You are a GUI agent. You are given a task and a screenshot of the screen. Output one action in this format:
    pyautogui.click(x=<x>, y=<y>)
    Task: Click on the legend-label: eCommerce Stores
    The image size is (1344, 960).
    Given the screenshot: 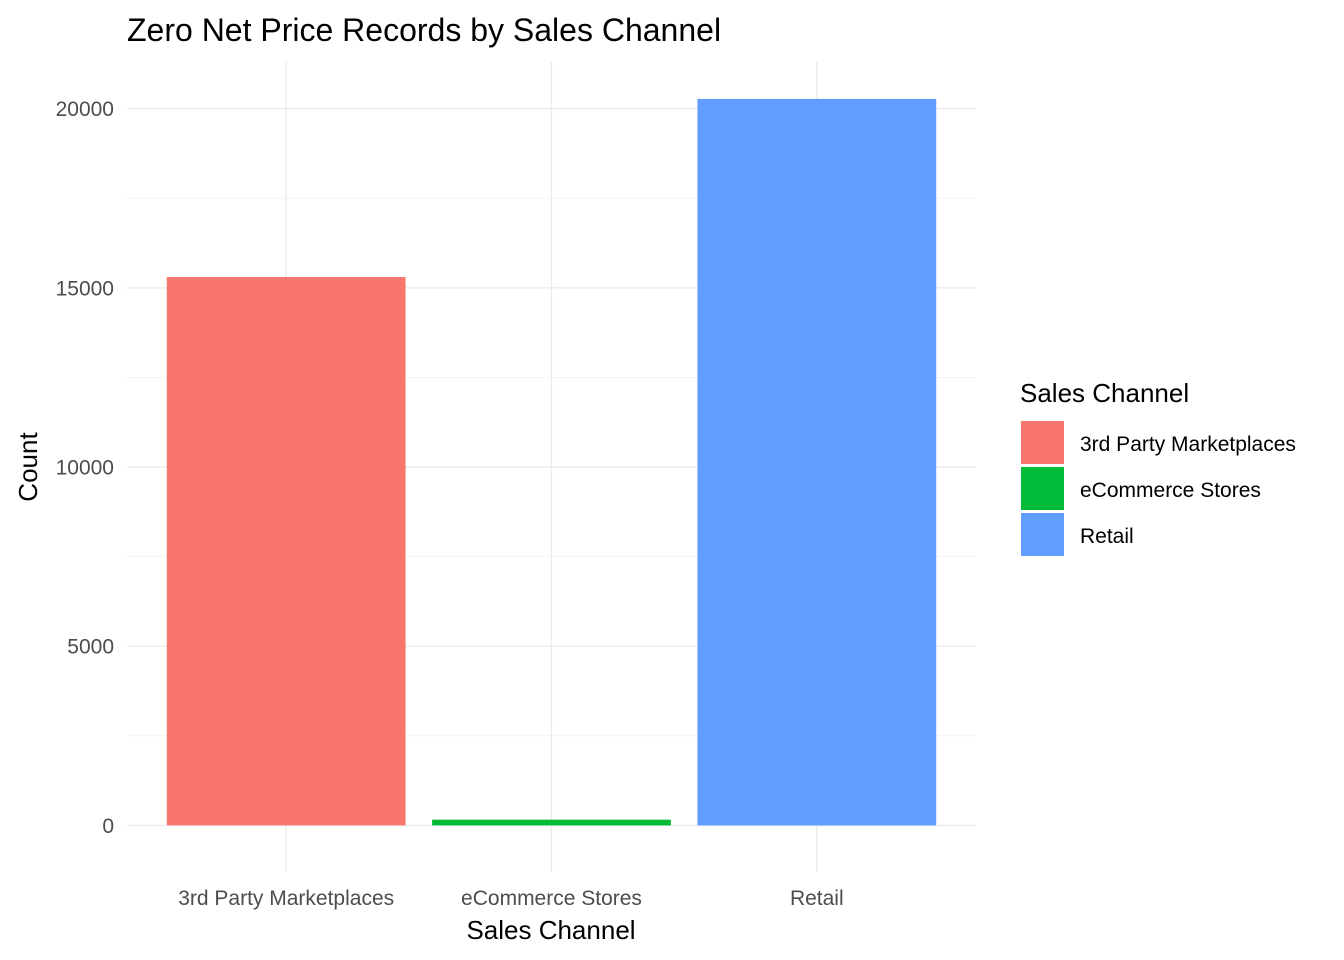 What is the action you would take?
    pyautogui.click(x=1170, y=490)
    